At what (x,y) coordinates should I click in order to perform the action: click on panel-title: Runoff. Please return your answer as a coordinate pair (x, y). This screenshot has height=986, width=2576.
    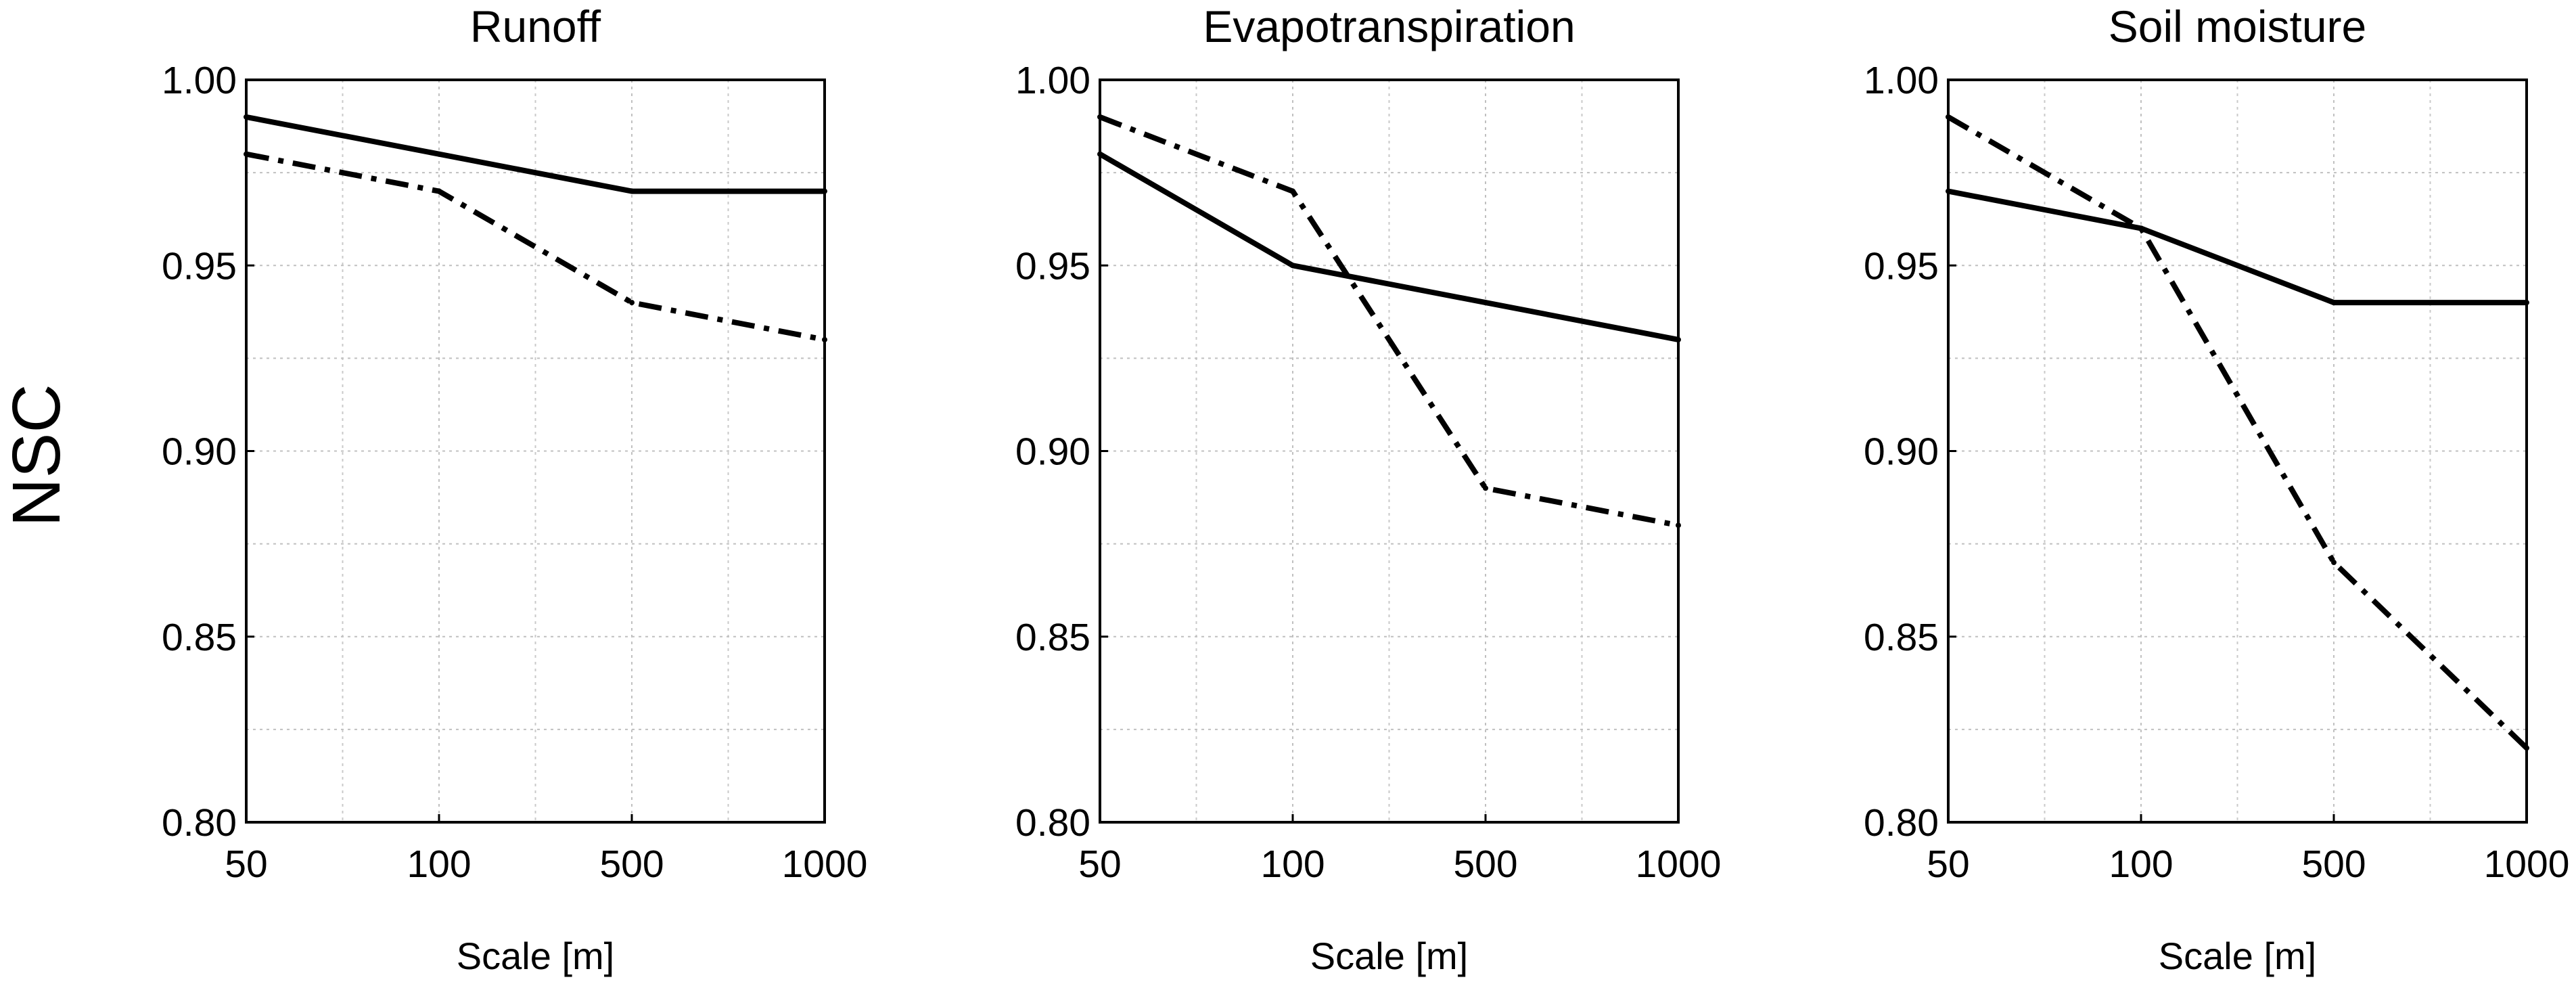
    Looking at the image, I should click on (535, 26).